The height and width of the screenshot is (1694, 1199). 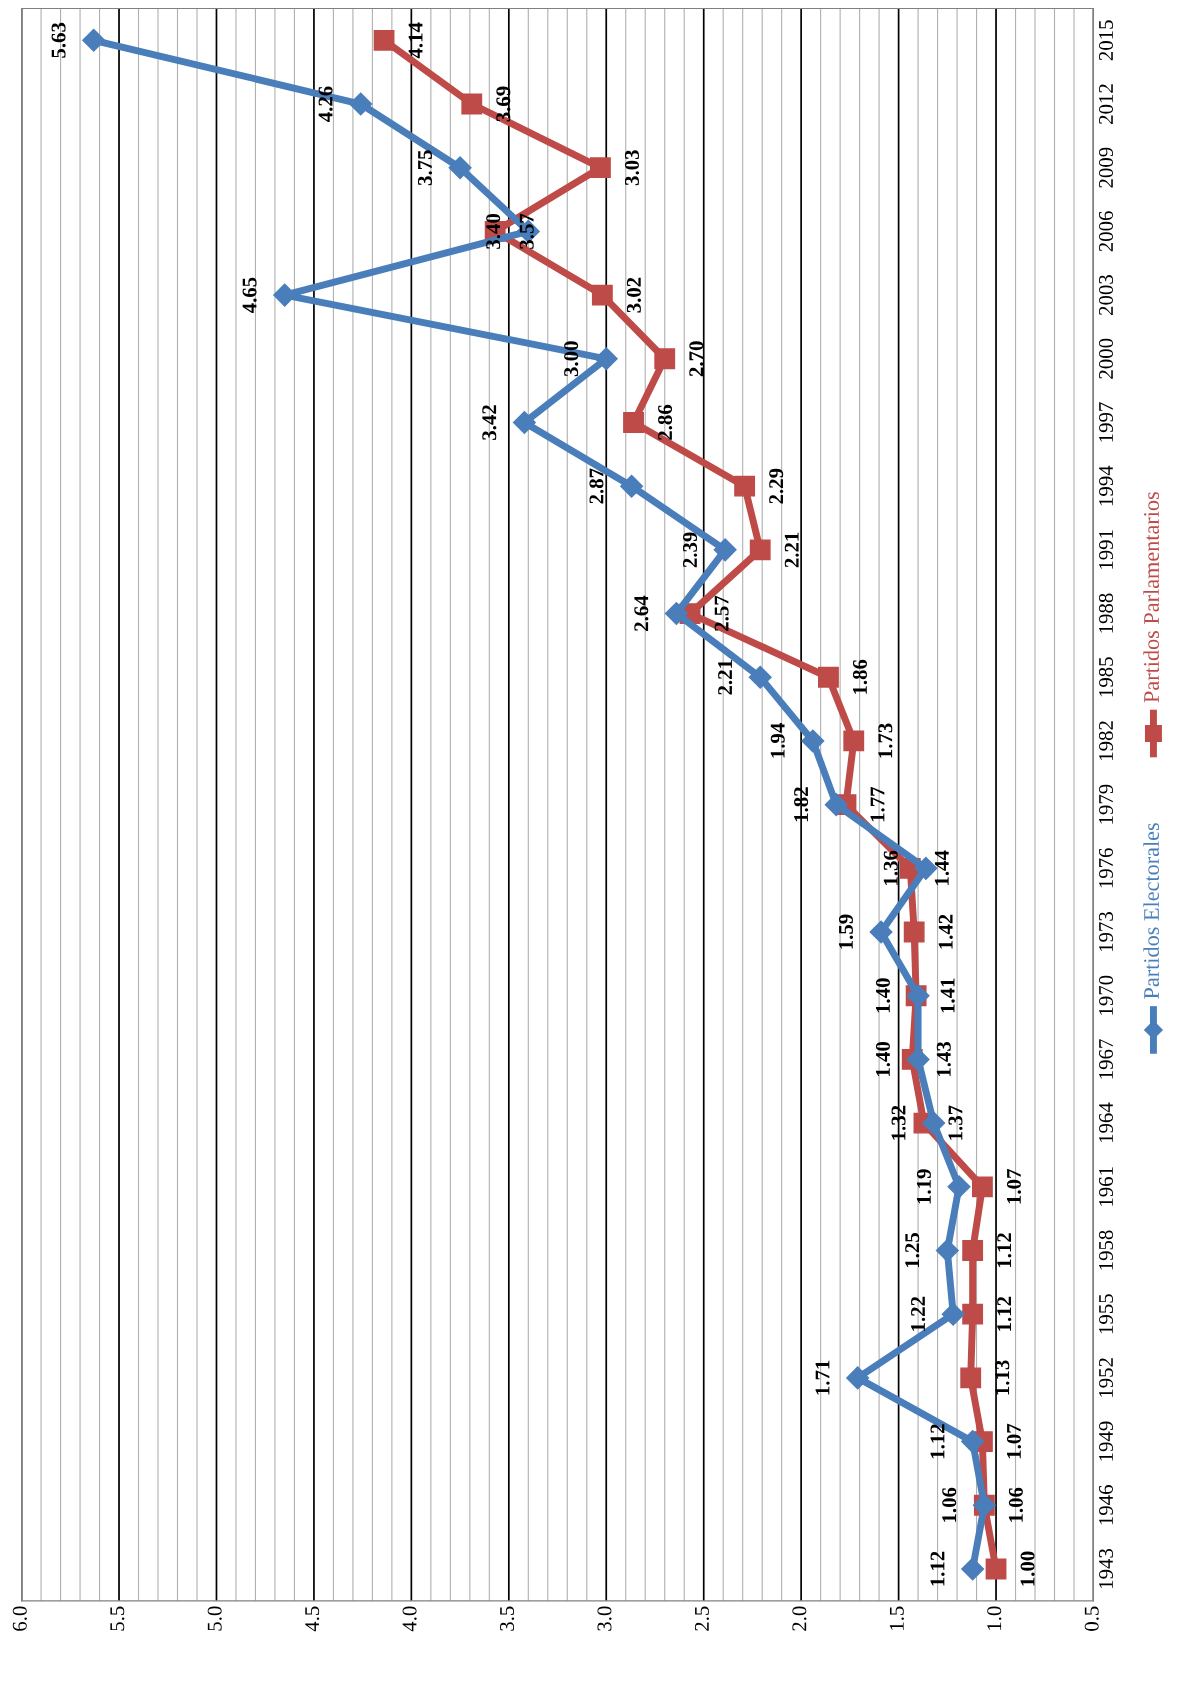 I want to click on y-tick-label: 1973, so click(x=1106, y=932).